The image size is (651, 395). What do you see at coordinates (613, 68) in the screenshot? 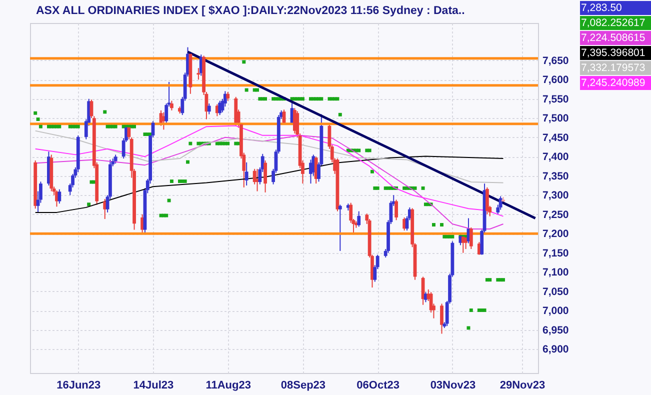
I see `text: 7,332.179573` at bounding box center [613, 68].